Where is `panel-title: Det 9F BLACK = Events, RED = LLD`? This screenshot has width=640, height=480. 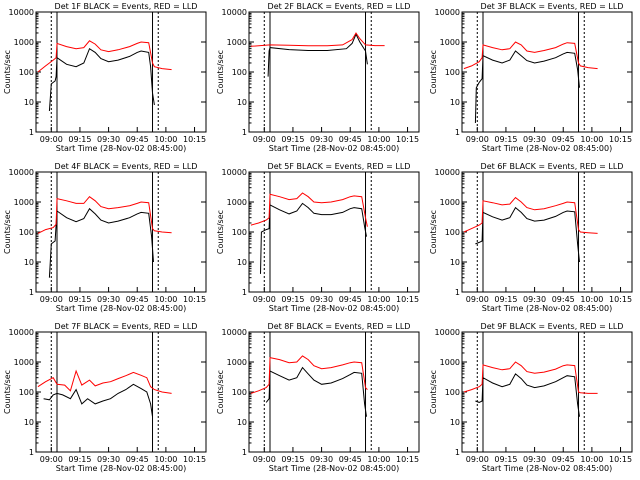
panel-title: Det 9F BLACK = Events, RED = LLD is located at coordinates (552, 326).